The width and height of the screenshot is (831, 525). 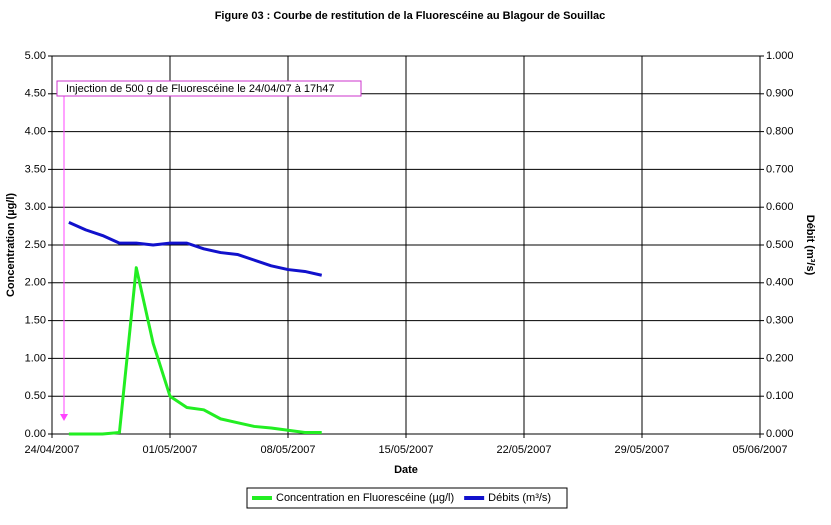 What do you see at coordinates (35, 434) in the screenshot?
I see `y-tick-label: 0.00` at bounding box center [35, 434].